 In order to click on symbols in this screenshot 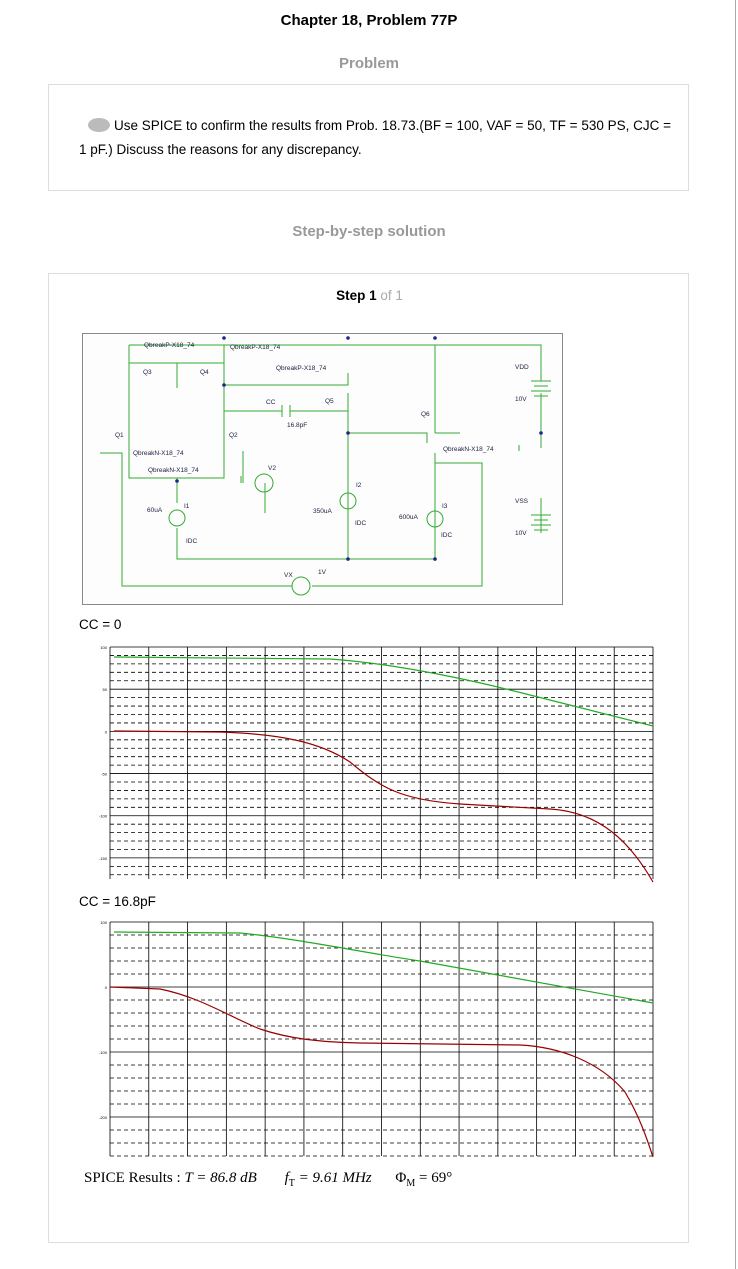, I will do `click(359, 488)`.